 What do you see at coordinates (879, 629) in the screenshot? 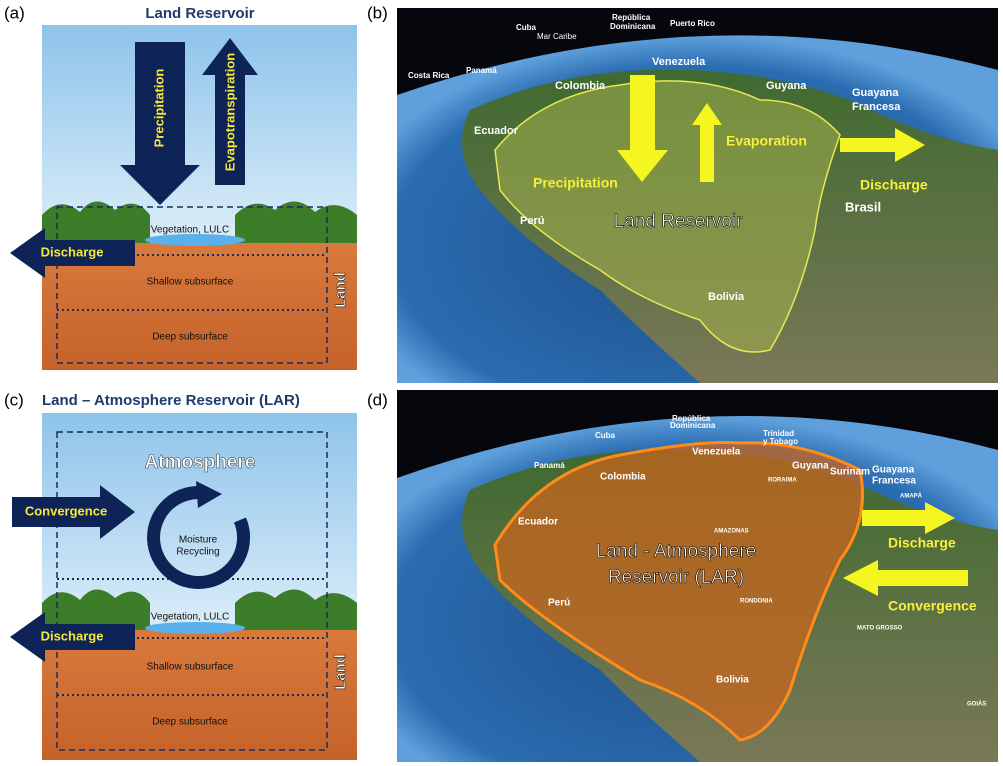
I see `place: MATO GROSSO` at bounding box center [879, 629].